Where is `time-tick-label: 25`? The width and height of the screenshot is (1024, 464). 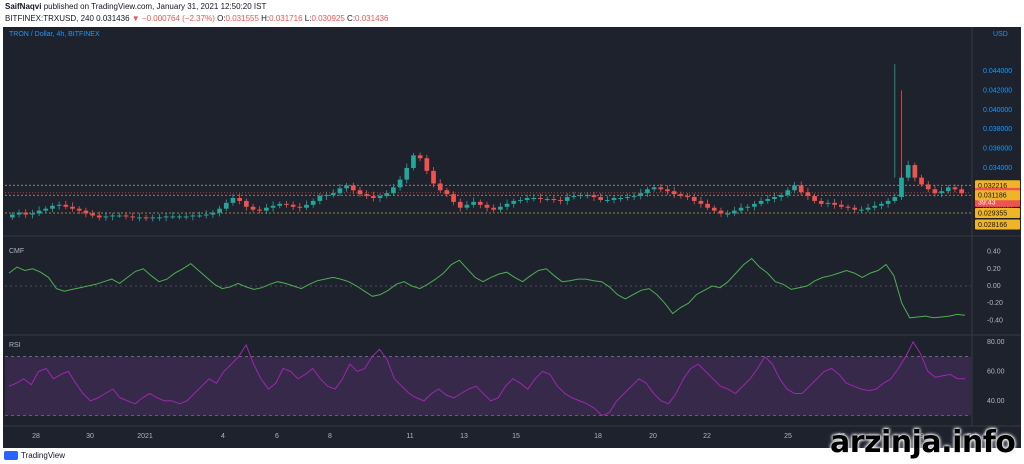 time-tick-label: 25 is located at coordinates (788, 436).